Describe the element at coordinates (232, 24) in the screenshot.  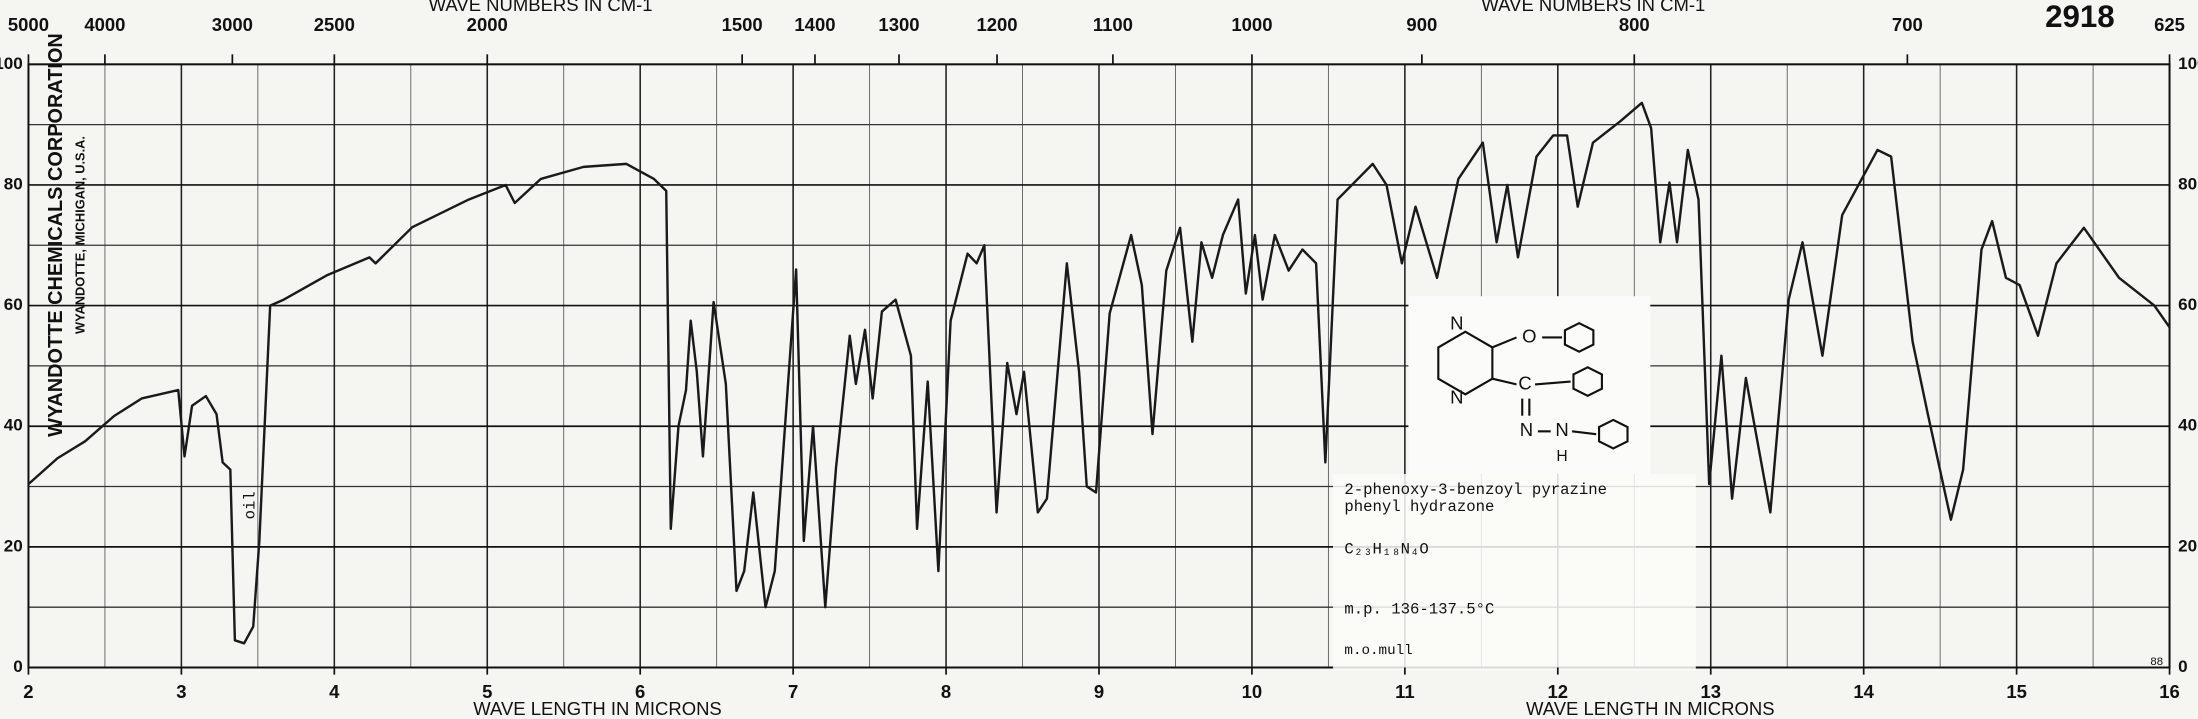
I see `top-tick-label: 3000` at that location.